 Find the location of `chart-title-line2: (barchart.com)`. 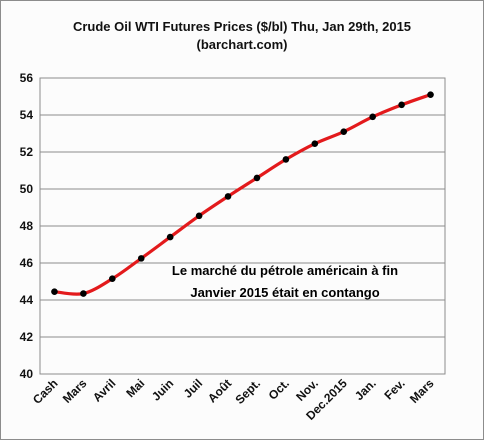

chart-title-line2: (barchart.com) is located at coordinates (242, 44).